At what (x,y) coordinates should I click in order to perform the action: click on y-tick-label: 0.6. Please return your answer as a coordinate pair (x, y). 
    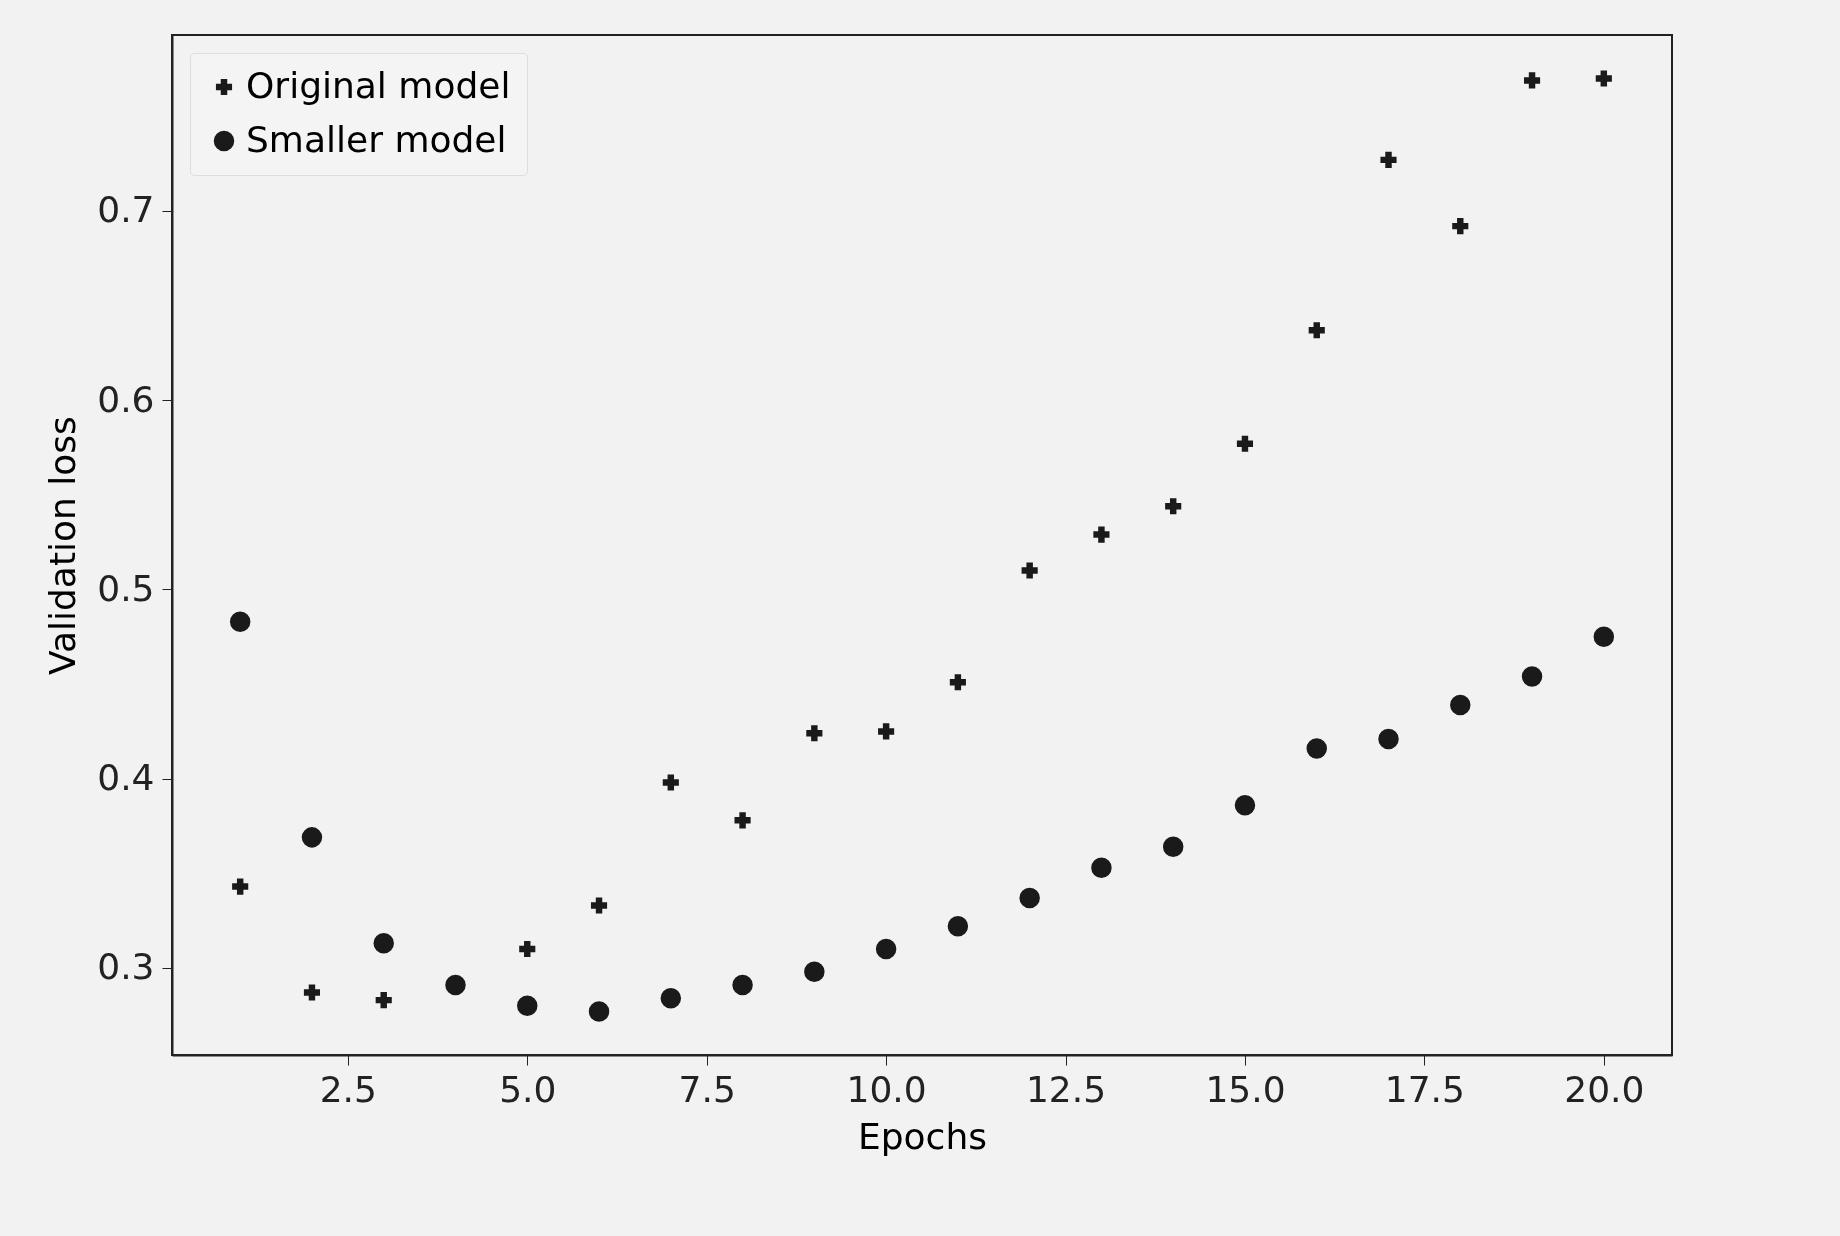
    Looking at the image, I should click on (126, 399).